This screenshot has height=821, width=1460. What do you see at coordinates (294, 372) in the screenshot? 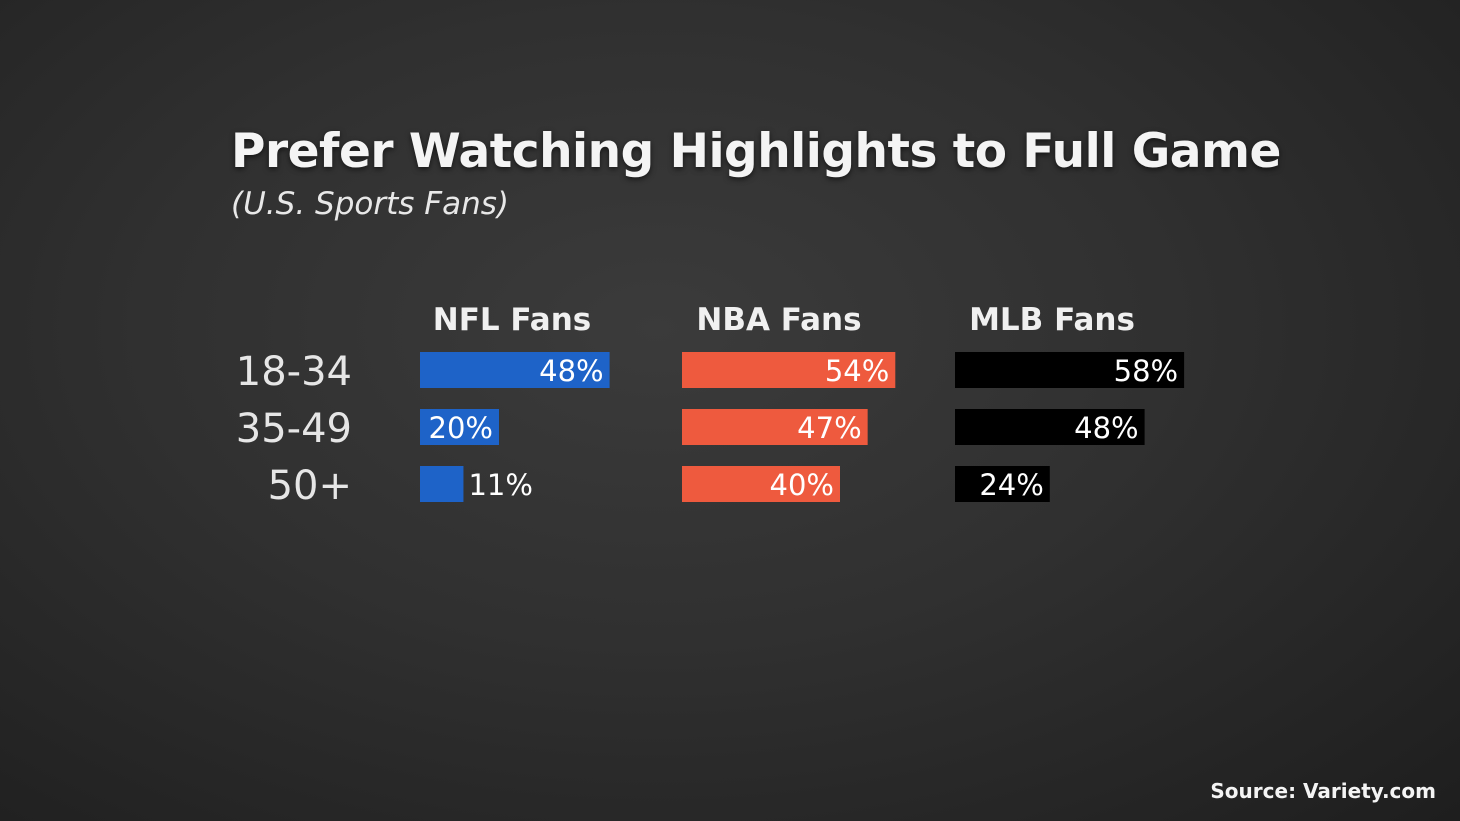
I see `category-label: 18-34` at bounding box center [294, 372].